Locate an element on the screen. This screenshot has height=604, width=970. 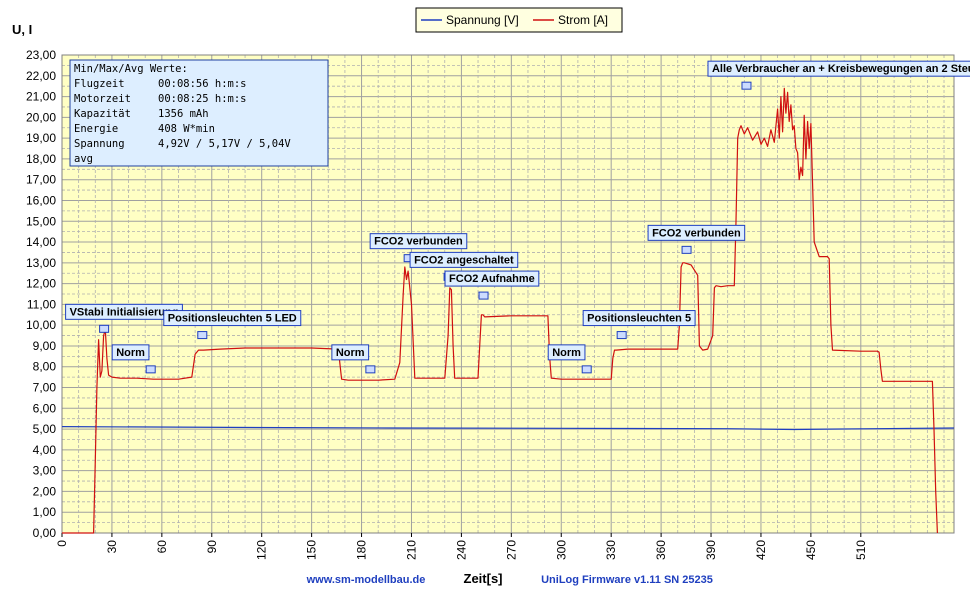
stats-value-energie: 408 W*min is located at coordinates (186, 129).